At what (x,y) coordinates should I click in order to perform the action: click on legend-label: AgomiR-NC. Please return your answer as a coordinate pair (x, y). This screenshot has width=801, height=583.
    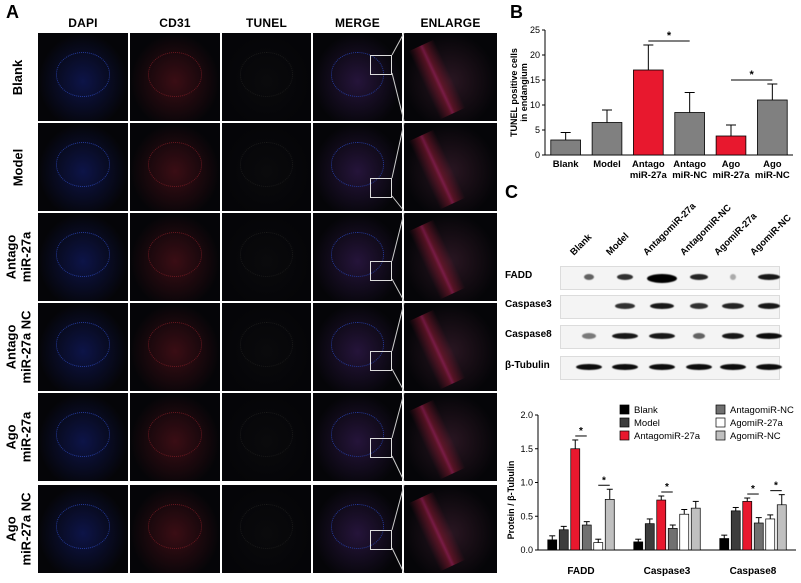
    Looking at the image, I should click on (755, 436).